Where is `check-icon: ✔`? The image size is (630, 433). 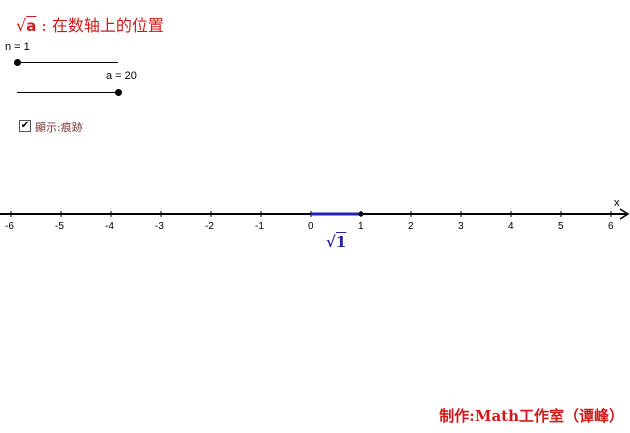 check-icon: ✔ is located at coordinates (25, 125).